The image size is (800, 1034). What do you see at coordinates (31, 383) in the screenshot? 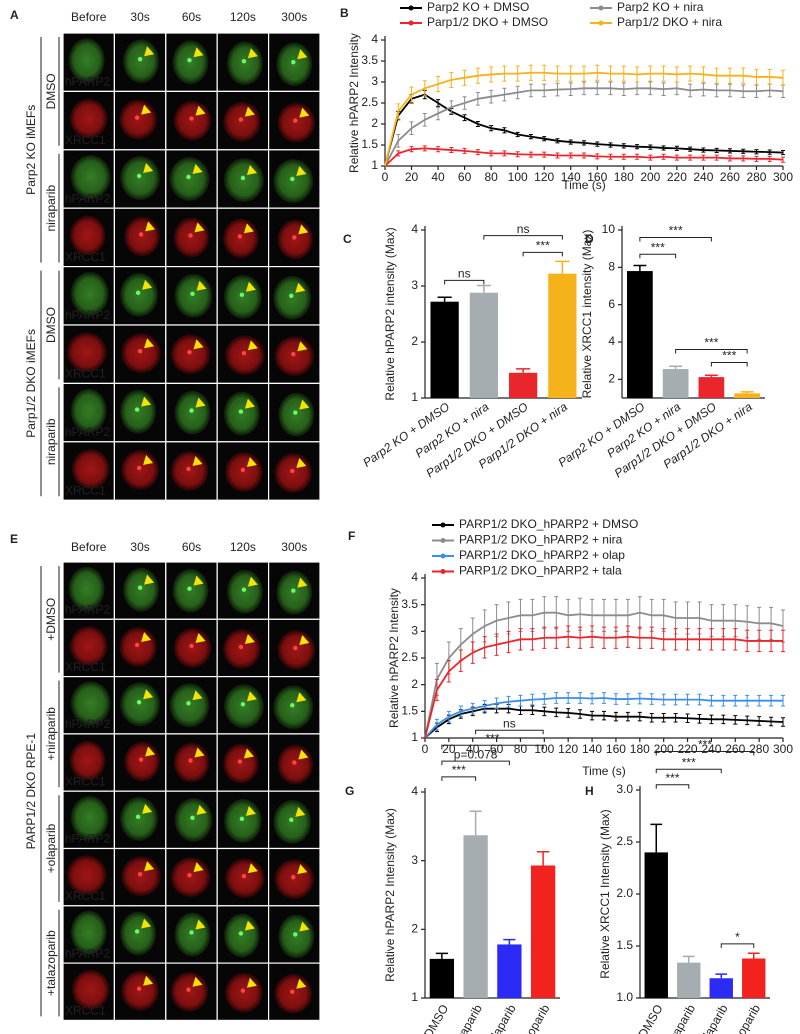
I see `group-label: Parp1/2 DKO iMEFs` at bounding box center [31, 383].